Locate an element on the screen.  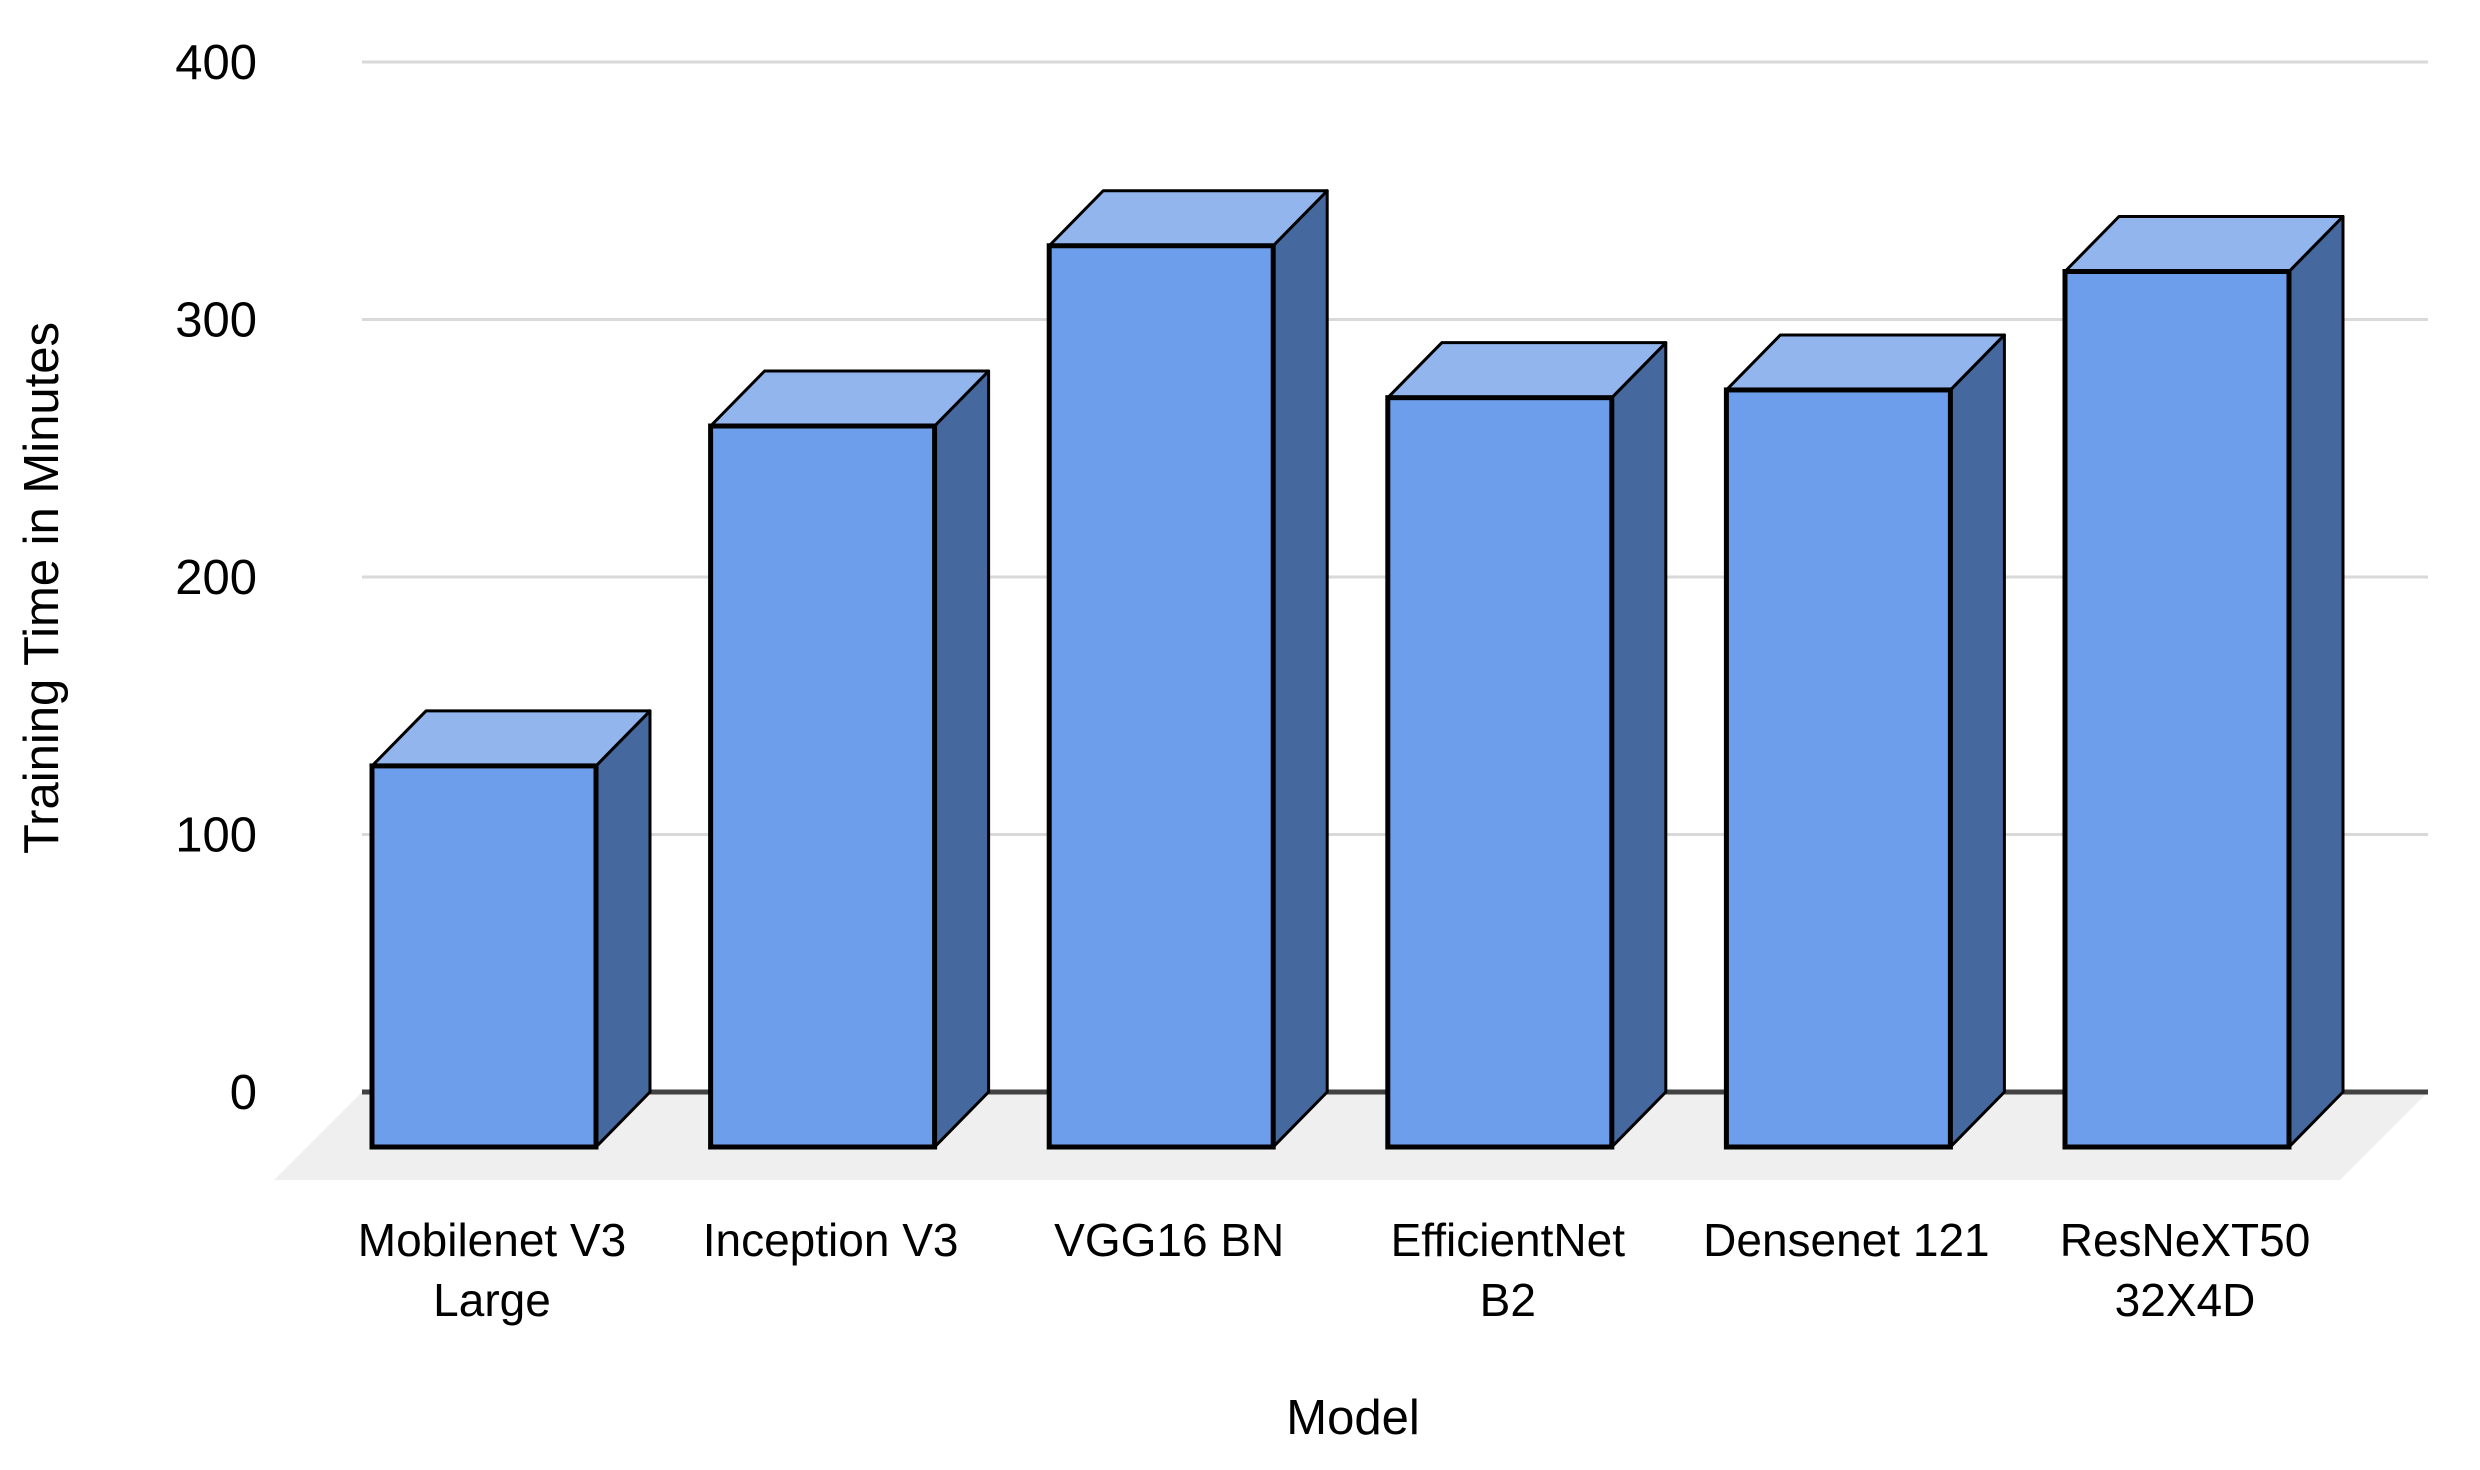
bar-resnext50-32x4d is located at coordinates (2203, 682).